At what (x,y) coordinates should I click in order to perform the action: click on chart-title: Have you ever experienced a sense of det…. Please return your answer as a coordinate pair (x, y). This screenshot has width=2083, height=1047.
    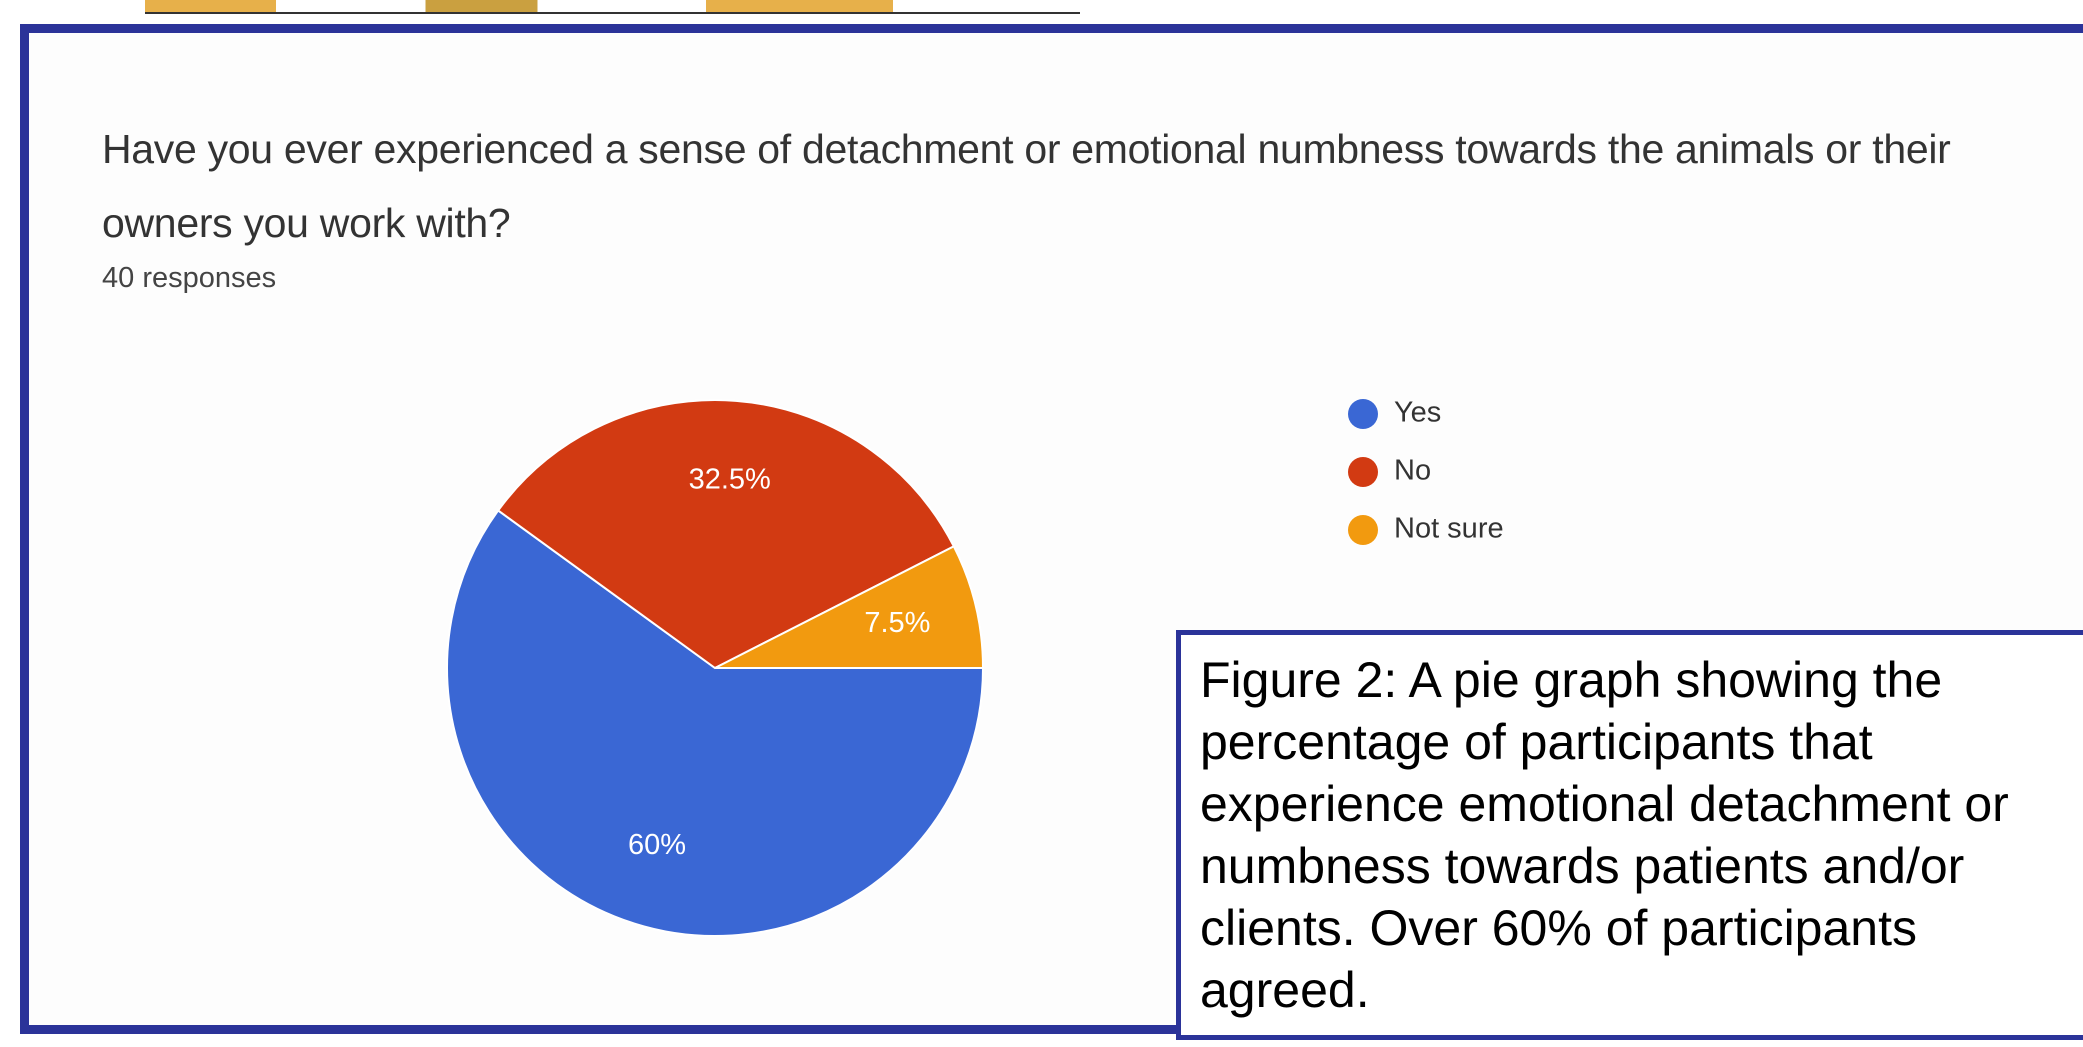
    Looking at the image, I should click on (1026, 186).